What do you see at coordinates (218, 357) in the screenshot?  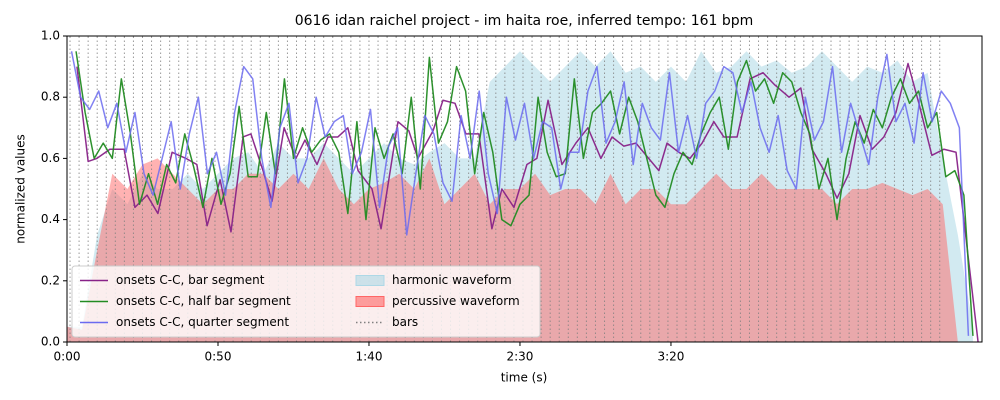 I see `x-tick-label: 0:50` at bounding box center [218, 357].